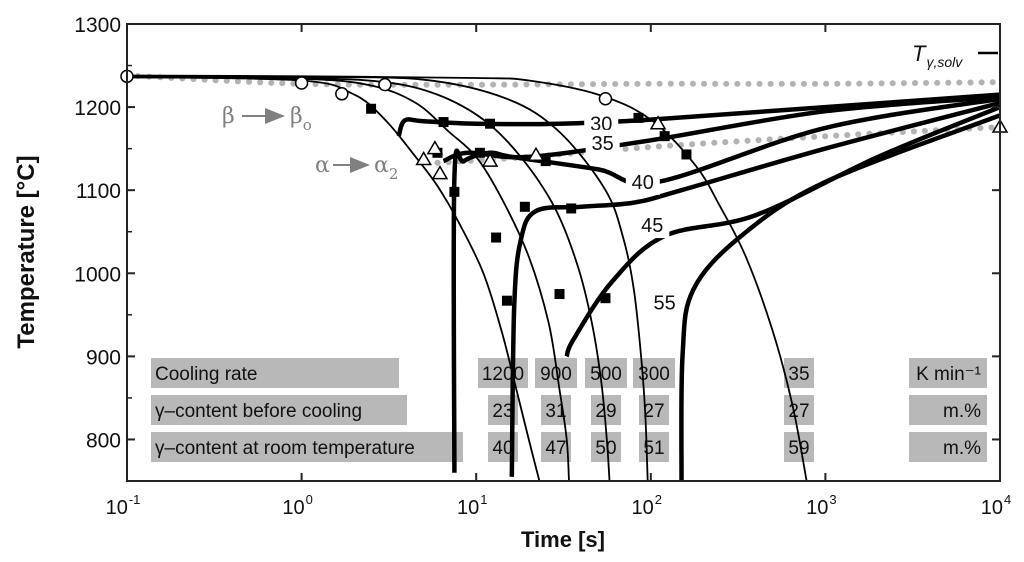 The height and width of the screenshot is (562, 1024). What do you see at coordinates (483, 499) in the screenshot?
I see `x-tick-exponent: 1` at bounding box center [483, 499].